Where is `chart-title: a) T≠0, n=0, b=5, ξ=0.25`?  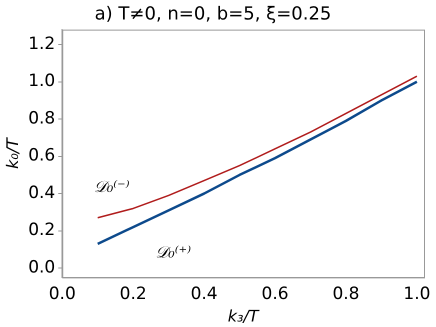 chart-title: a) T≠0, n=0, b=5, ξ=0.25 is located at coordinates (213, 13).